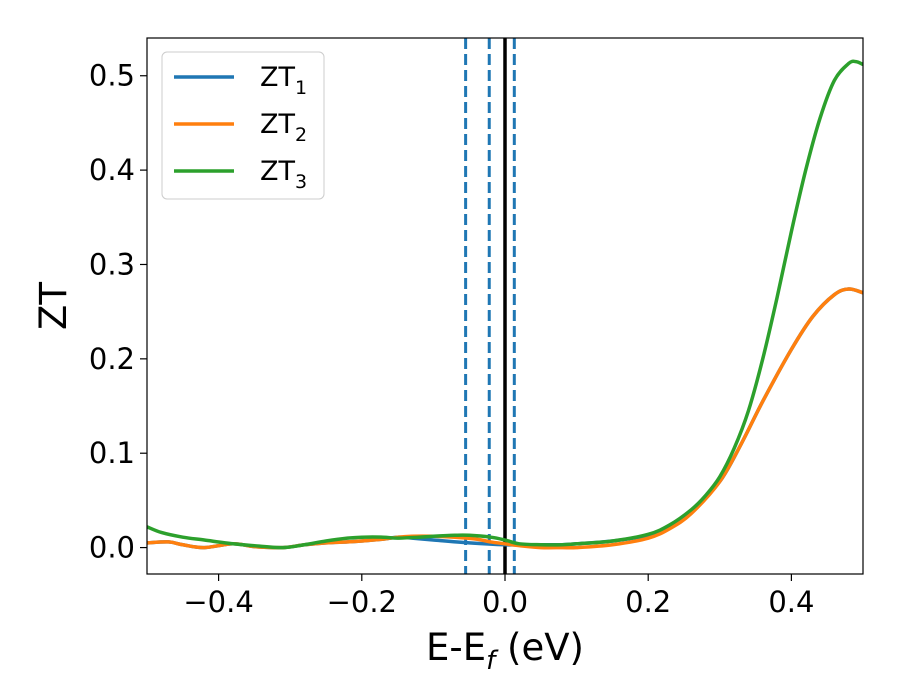 This screenshot has height=700, width=900. Describe the element at coordinates (648, 602) in the screenshot. I see `x-tick-label-0-2: 0.2` at that location.